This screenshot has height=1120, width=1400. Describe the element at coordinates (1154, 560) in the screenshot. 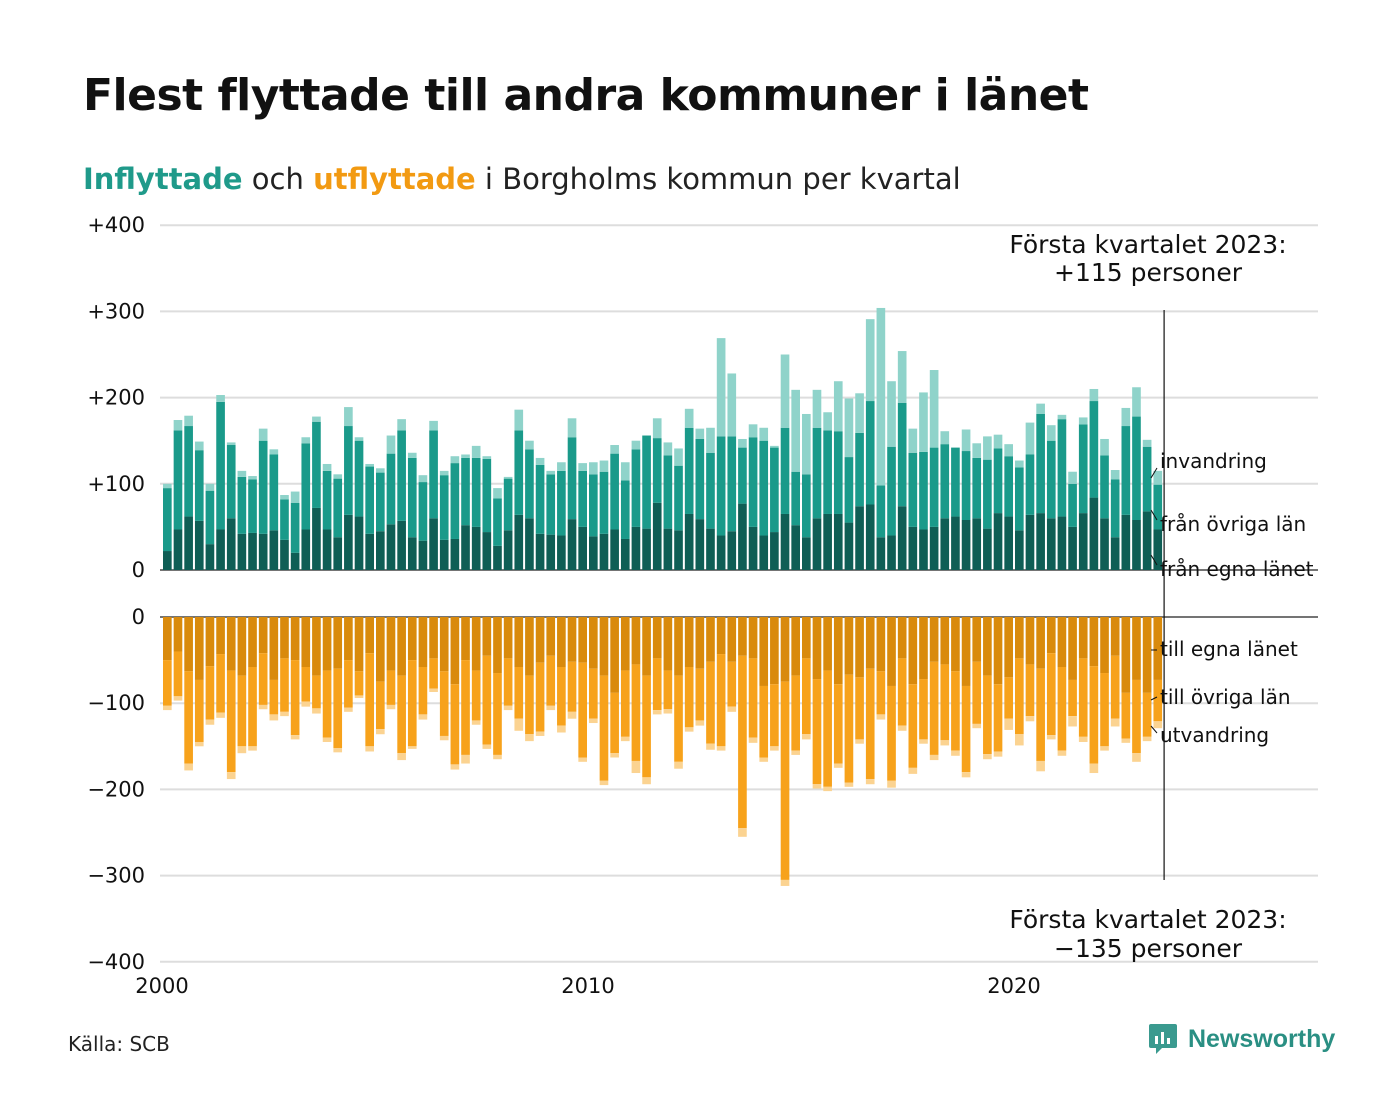

I see `series-label-fran-egna-lanet-leader` at that location.